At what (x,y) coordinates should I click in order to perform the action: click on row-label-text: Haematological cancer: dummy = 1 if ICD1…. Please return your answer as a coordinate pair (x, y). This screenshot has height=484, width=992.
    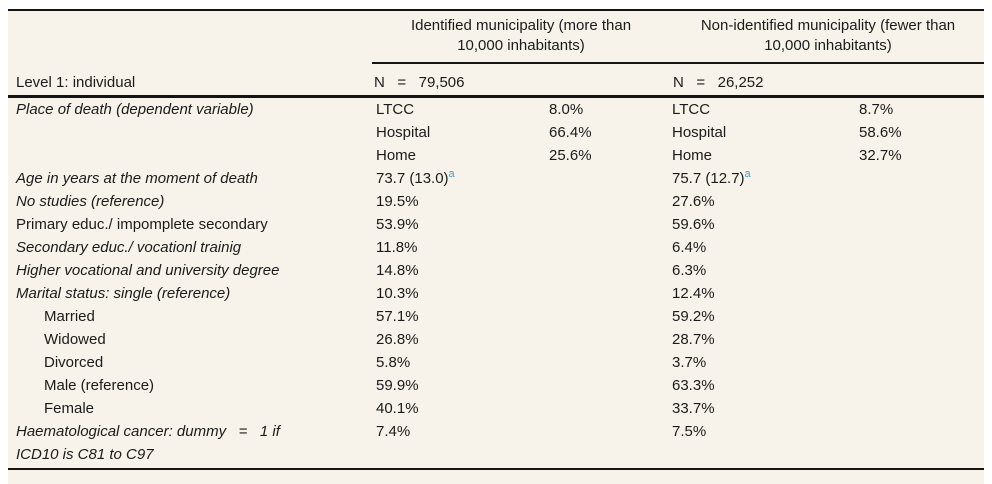
    Looking at the image, I should click on (148, 443).